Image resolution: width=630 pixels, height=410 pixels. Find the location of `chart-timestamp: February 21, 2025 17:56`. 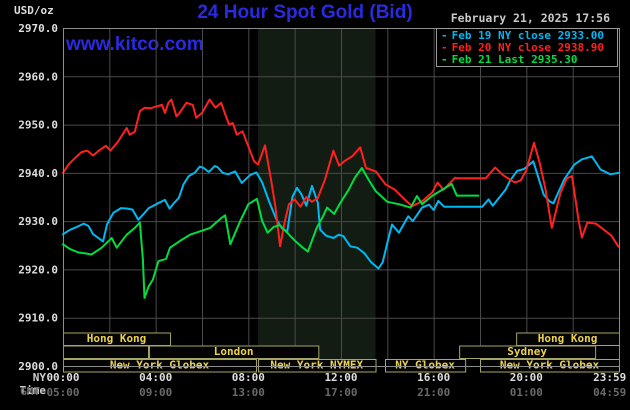

chart-timestamp: February 21, 2025 17:56 is located at coordinates (530, 18).